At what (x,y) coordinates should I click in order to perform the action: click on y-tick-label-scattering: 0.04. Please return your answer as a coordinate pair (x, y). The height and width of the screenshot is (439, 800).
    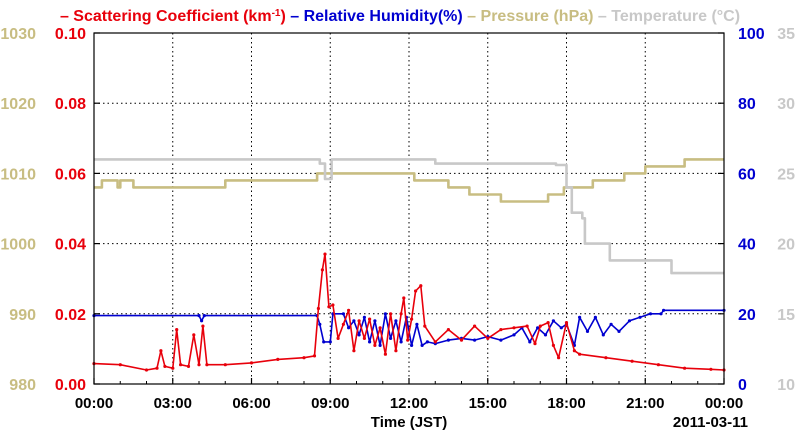
    Looking at the image, I should click on (70, 245).